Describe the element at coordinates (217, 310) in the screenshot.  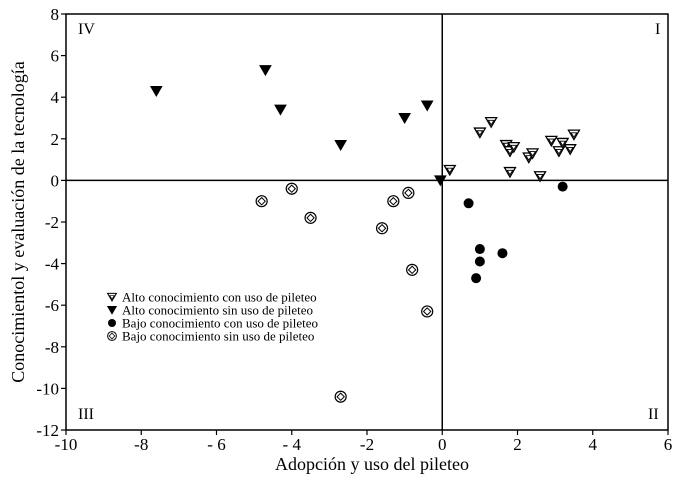
I see `legend-label: Alto conocimiento sin uso de pileteo` at that location.